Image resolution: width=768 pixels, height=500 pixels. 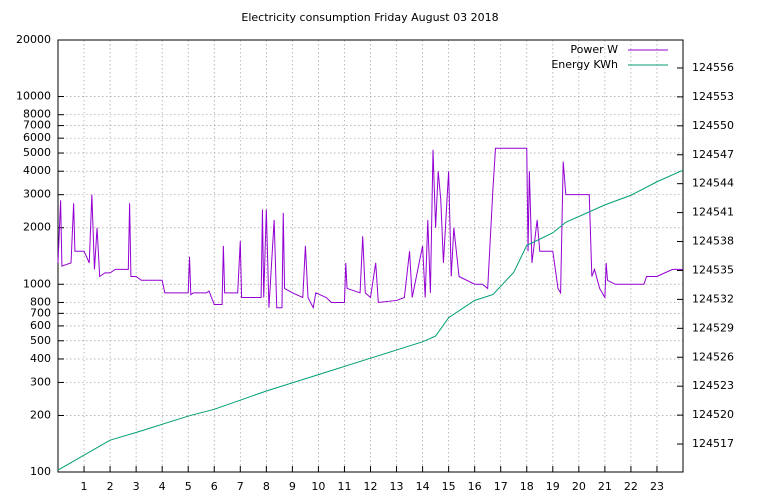 I want to click on x-tick-label: 10, so click(x=318, y=486).